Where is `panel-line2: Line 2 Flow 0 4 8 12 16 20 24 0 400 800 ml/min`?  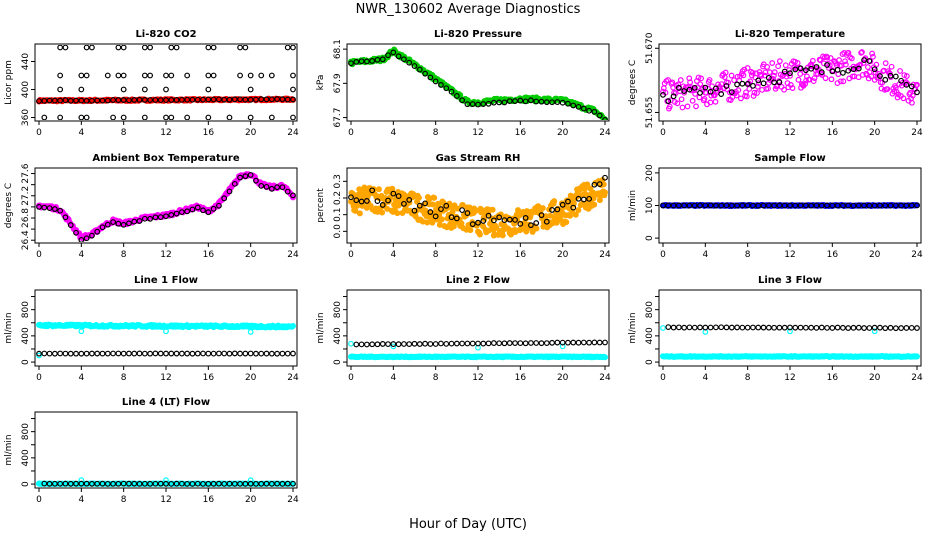
panel-line2: Line 2 Flow 0 4 8 12 16 20 24 0 400 800 ml/min is located at coordinates (463, 329).